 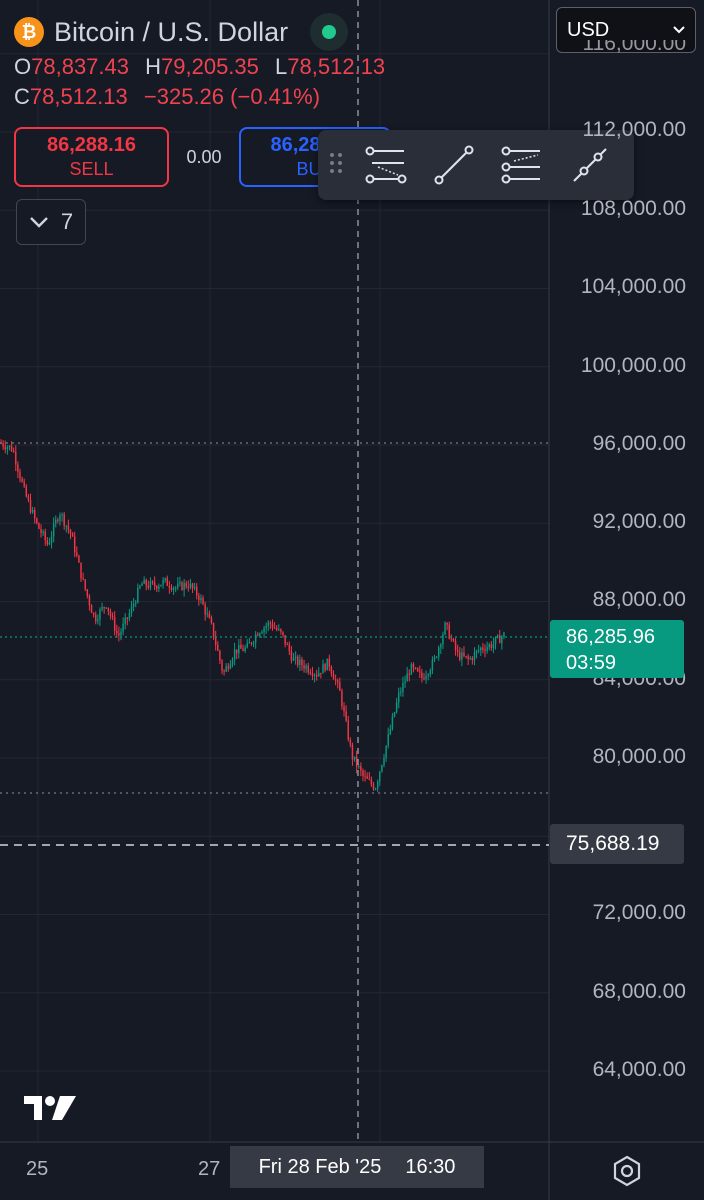 What do you see at coordinates (633, 365) in the screenshot?
I see `price-label: 100,000.00` at bounding box center [633, 365].